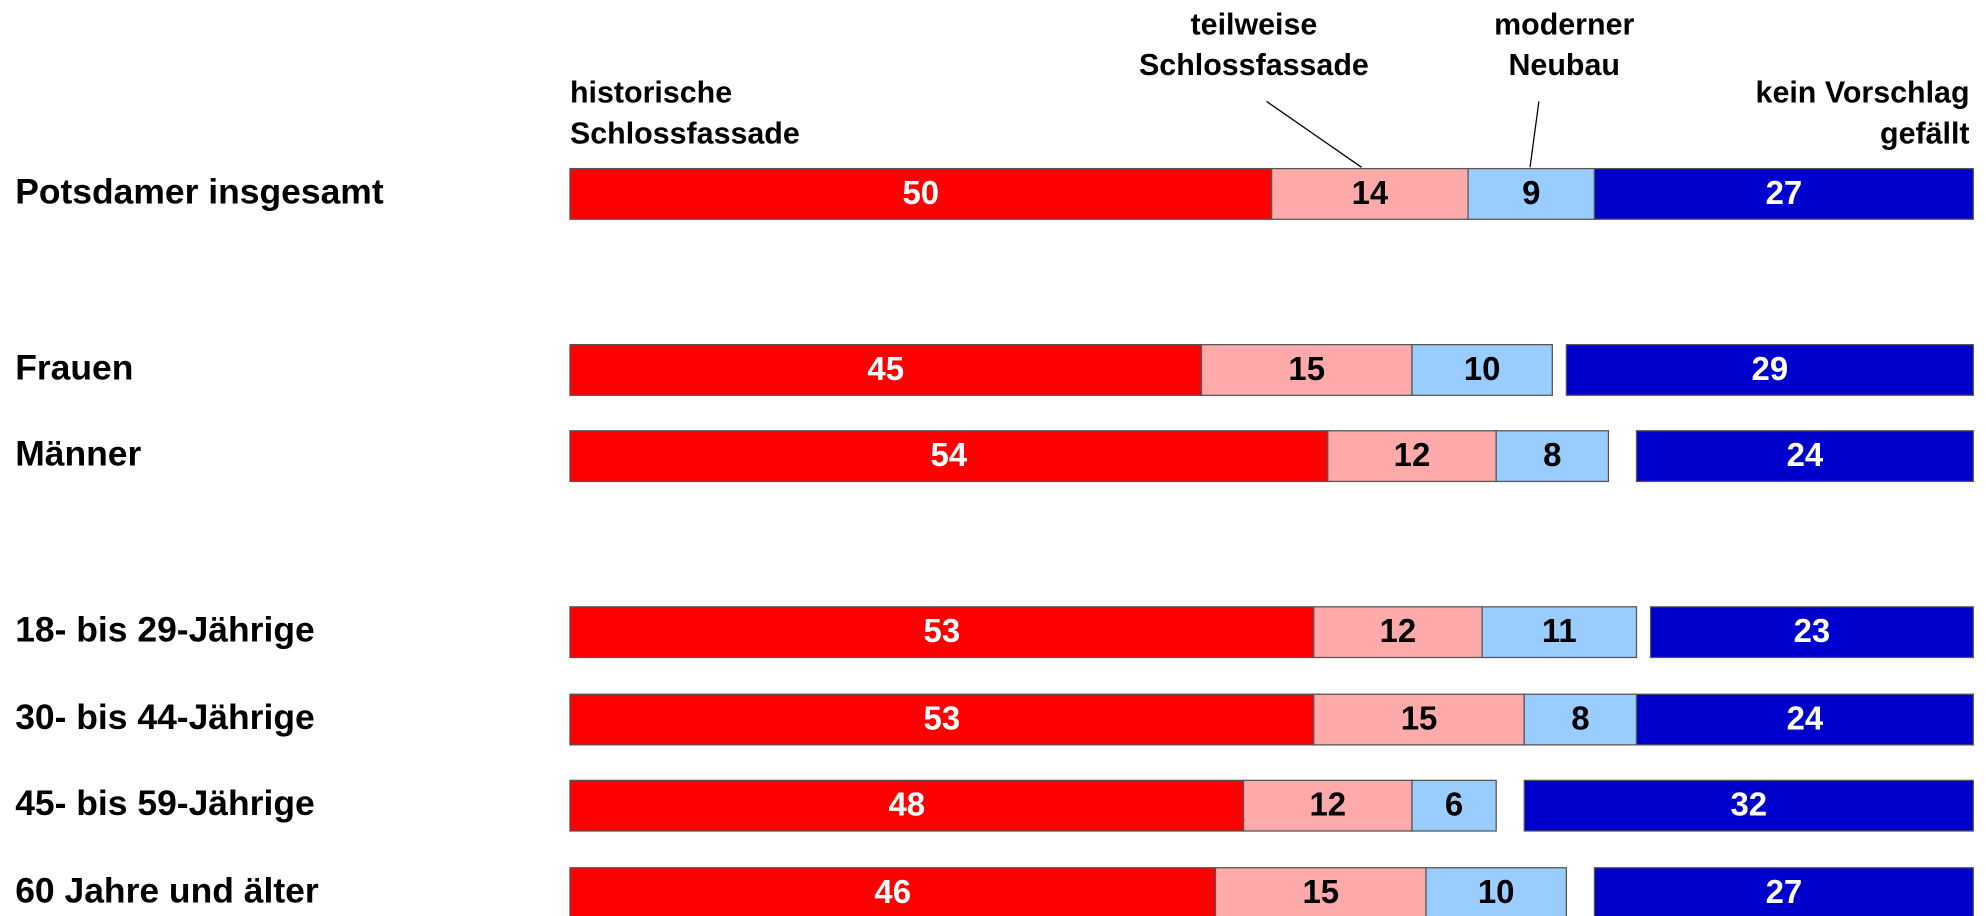 This screenshot has width=1986, height=916. I want to click on value-label: 9, so click(1531, 192).